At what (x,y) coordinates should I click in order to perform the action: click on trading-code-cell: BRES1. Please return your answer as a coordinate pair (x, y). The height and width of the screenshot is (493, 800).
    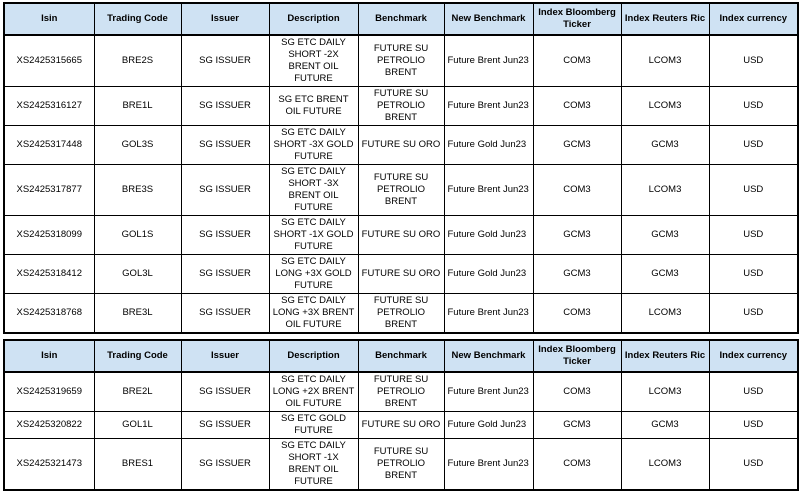
    Looking at the image, I should click on (137, 464).